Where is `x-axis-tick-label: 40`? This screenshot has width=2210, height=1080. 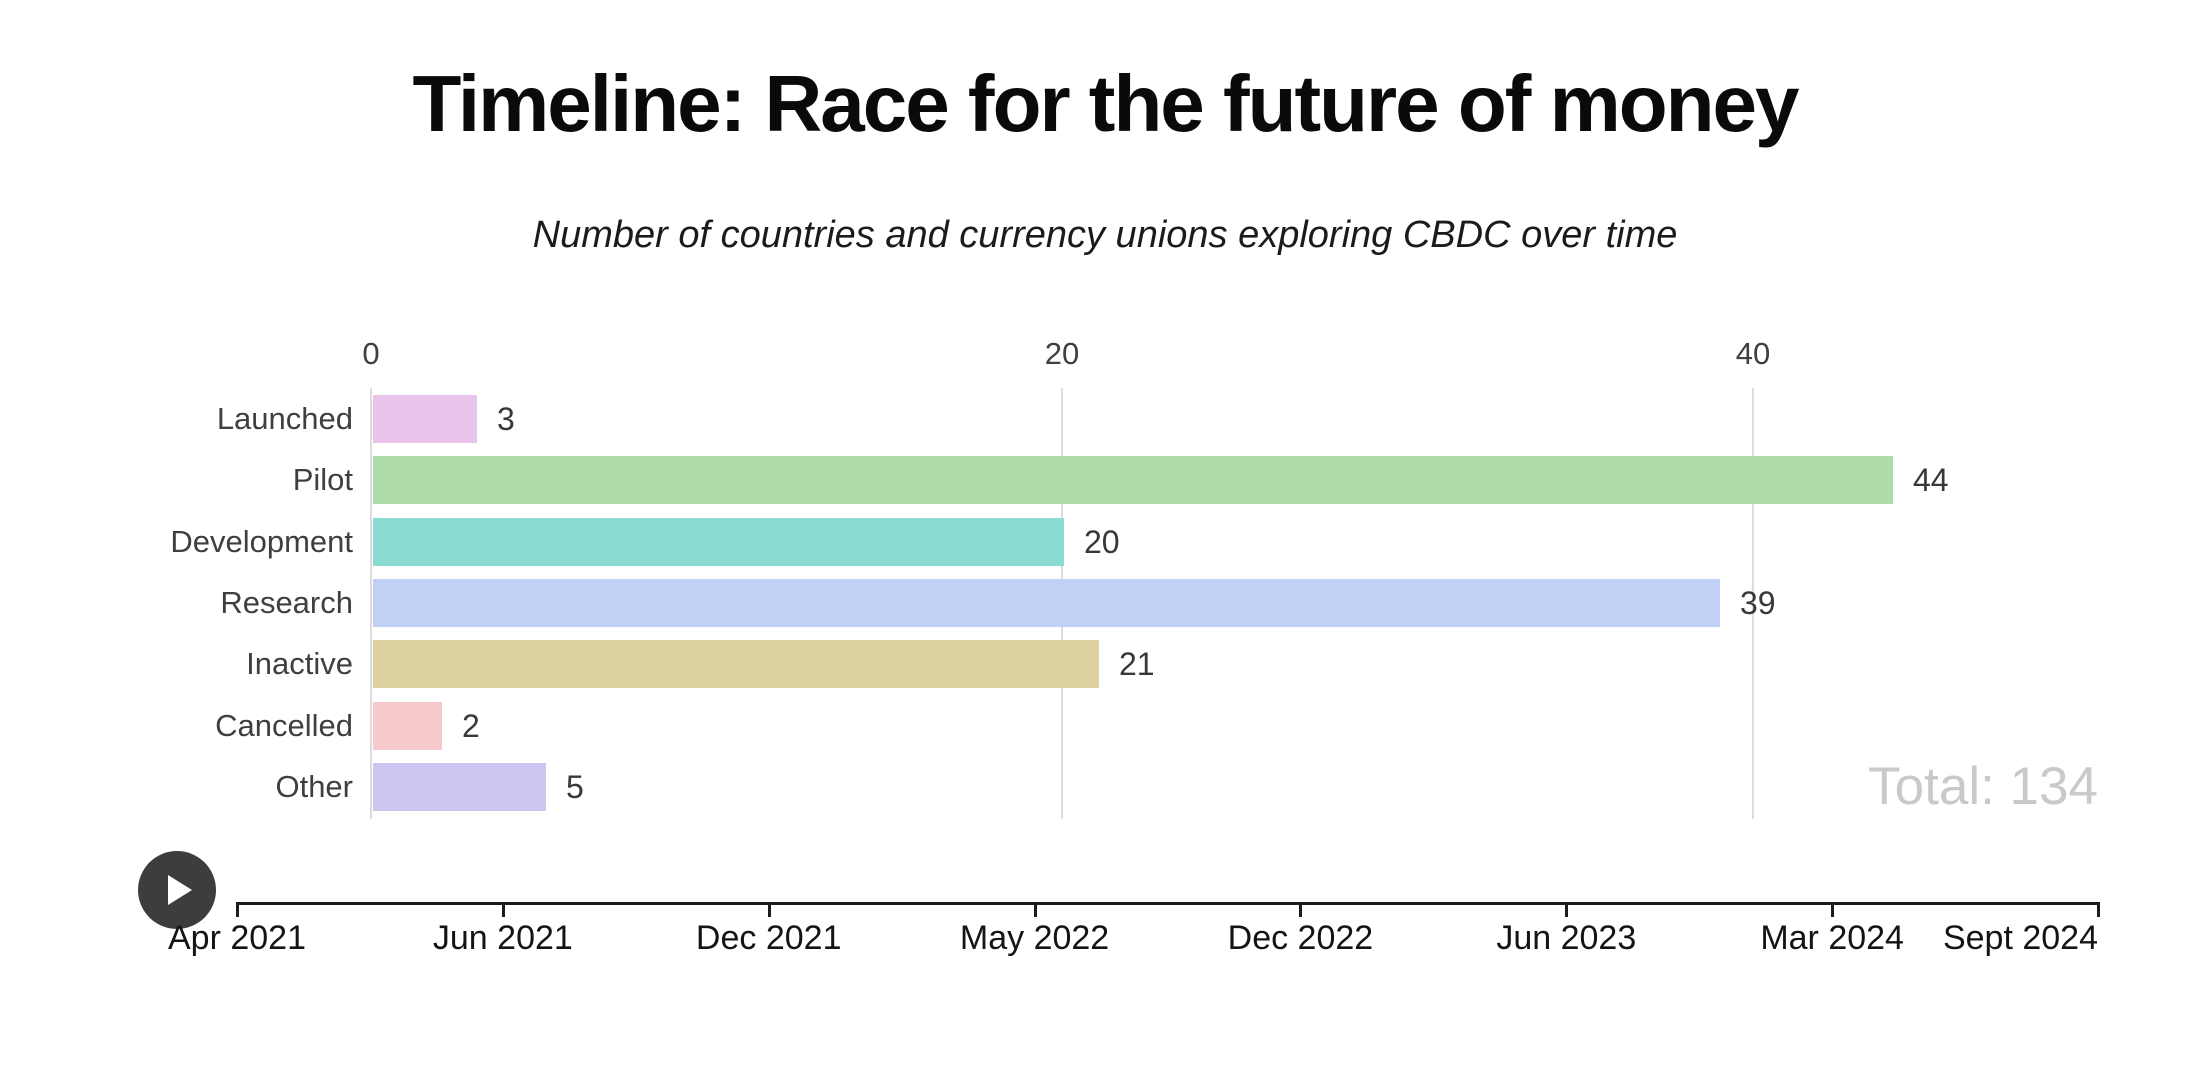 x-axis-tick-label: 40 is located at coordinates (1753, 353).